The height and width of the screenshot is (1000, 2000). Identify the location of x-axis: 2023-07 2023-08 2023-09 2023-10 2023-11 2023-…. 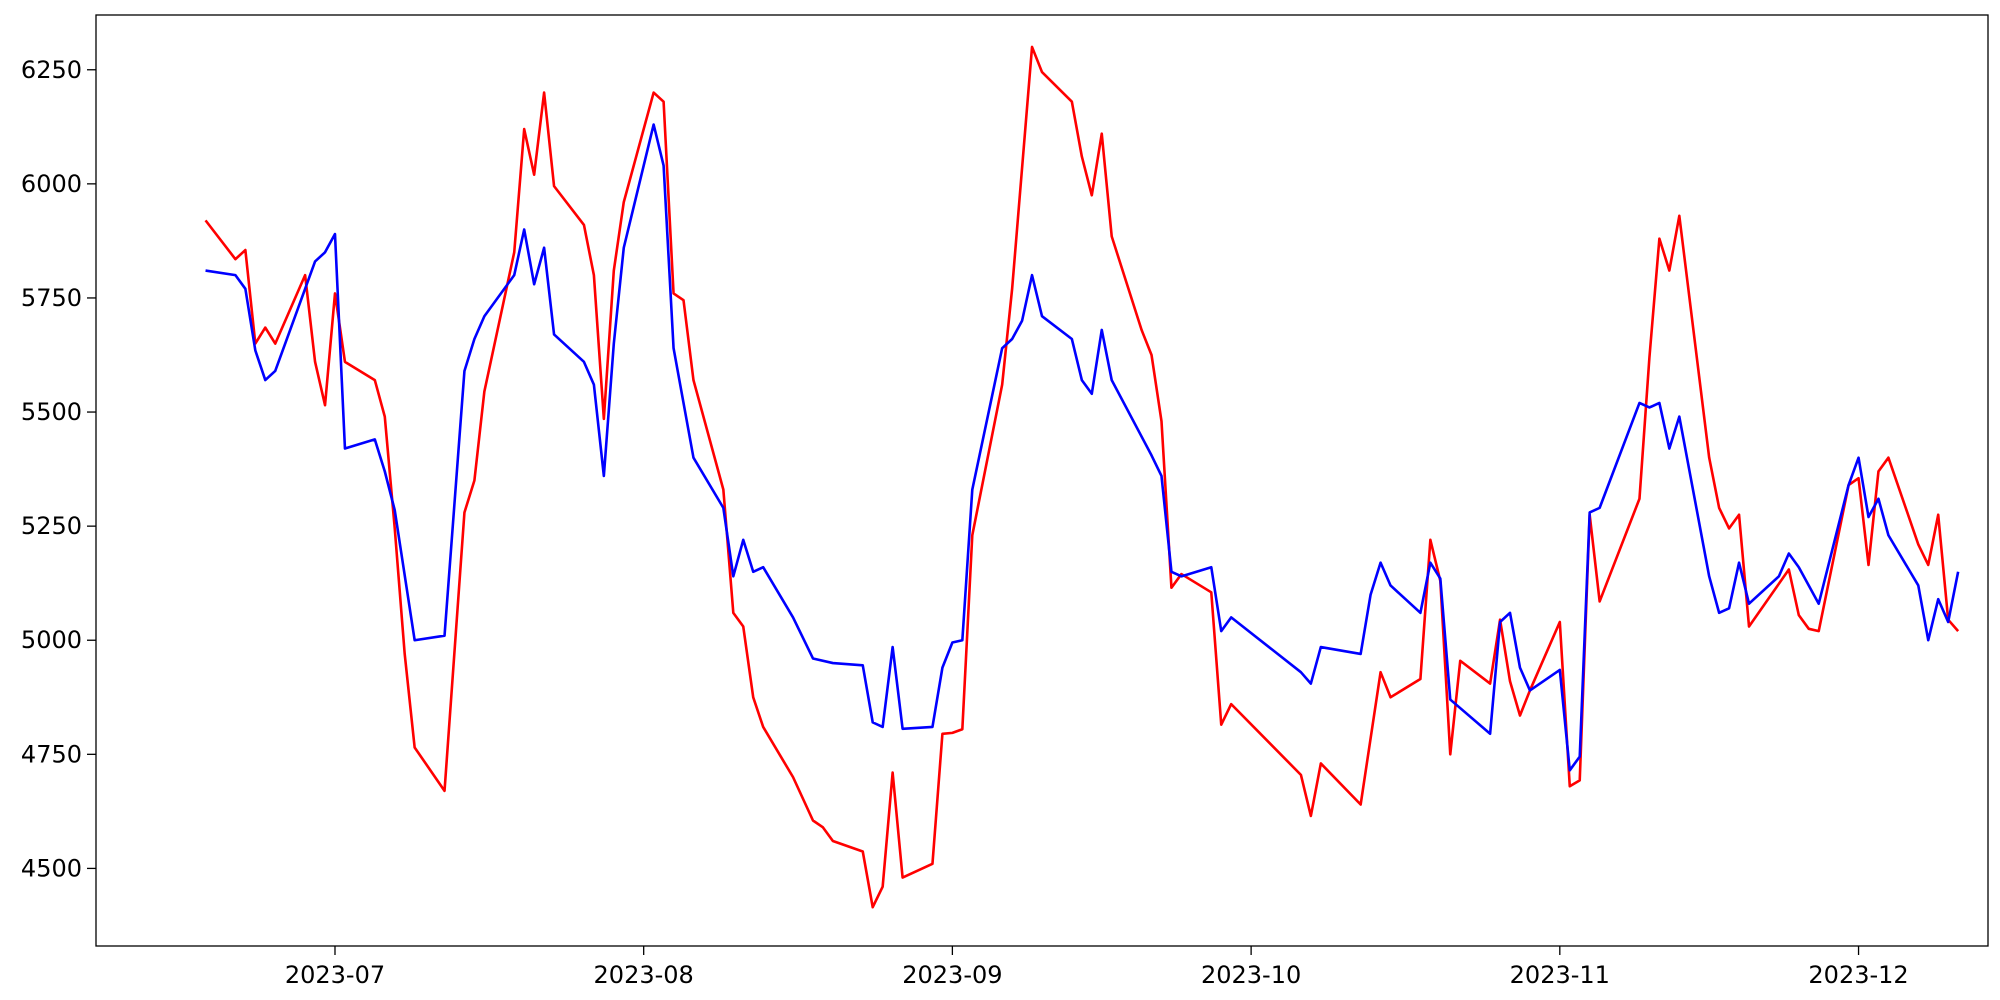
(1097, 967).